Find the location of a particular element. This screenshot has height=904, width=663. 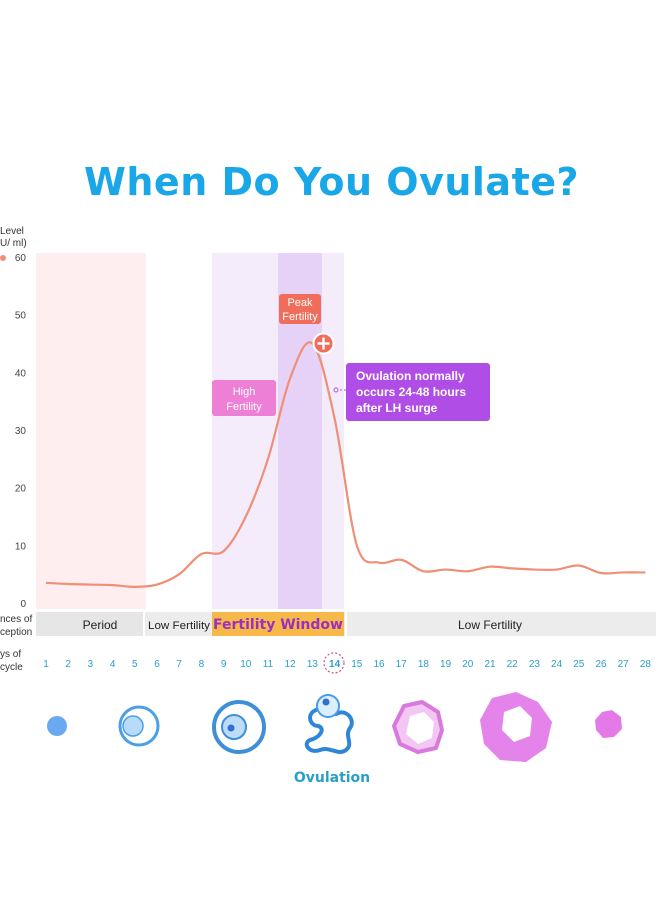

days-label-line2: cycle is located at coordinates (11, 667).